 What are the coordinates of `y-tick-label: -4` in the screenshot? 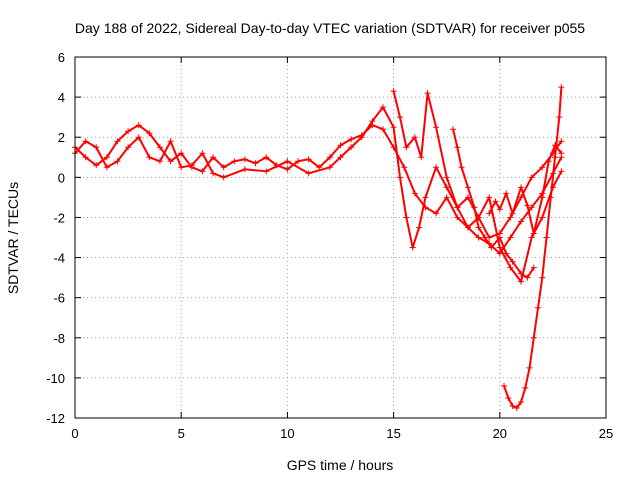 It's located at (59, 258).